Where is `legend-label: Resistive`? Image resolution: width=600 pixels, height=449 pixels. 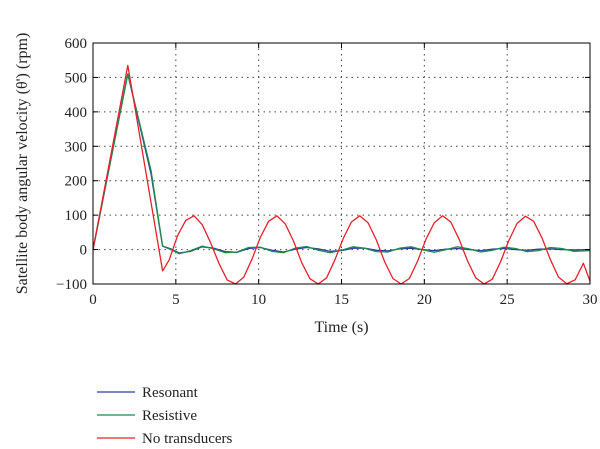 legend-label: Resistive is located at coordinates (169, 416).